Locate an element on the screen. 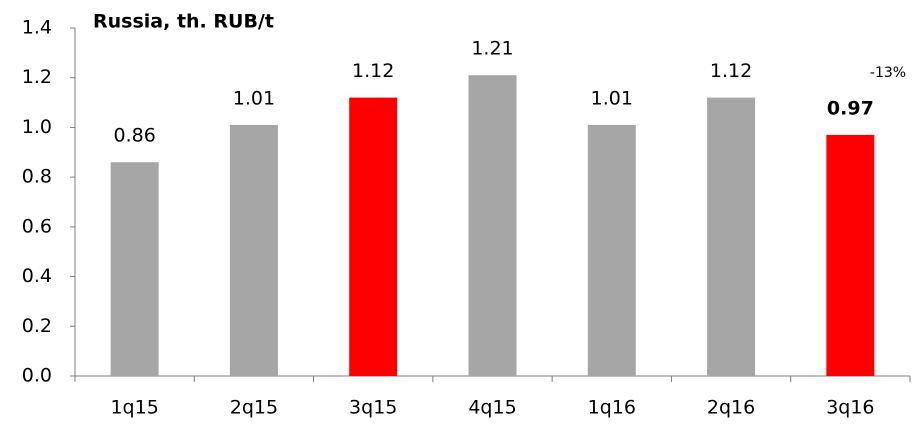 The image size is (913, 426). x-tick-label: 2q15 is located at coordinates (254, 408).